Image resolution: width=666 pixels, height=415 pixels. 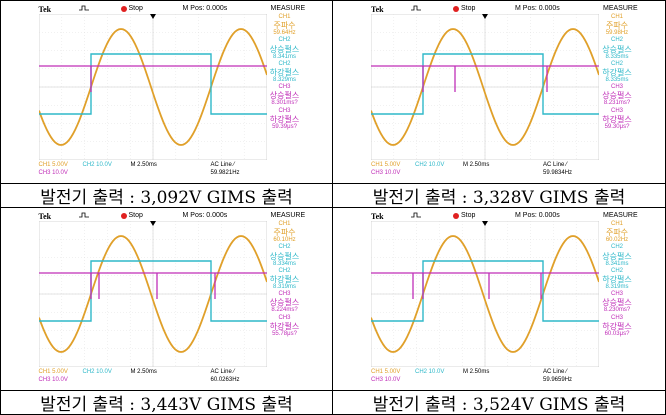 What do you see at coordinates (617, 240) in the screenshot?
I see `freq-value: 60.02Hz` at bounding box center [617, 240].